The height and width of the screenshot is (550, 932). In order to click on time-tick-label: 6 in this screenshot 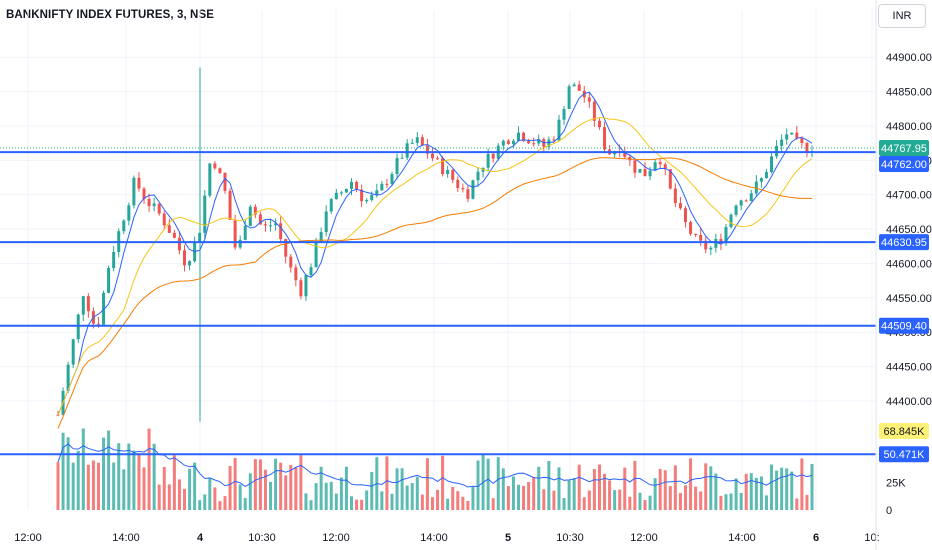, I will do `click(816, 538)`.